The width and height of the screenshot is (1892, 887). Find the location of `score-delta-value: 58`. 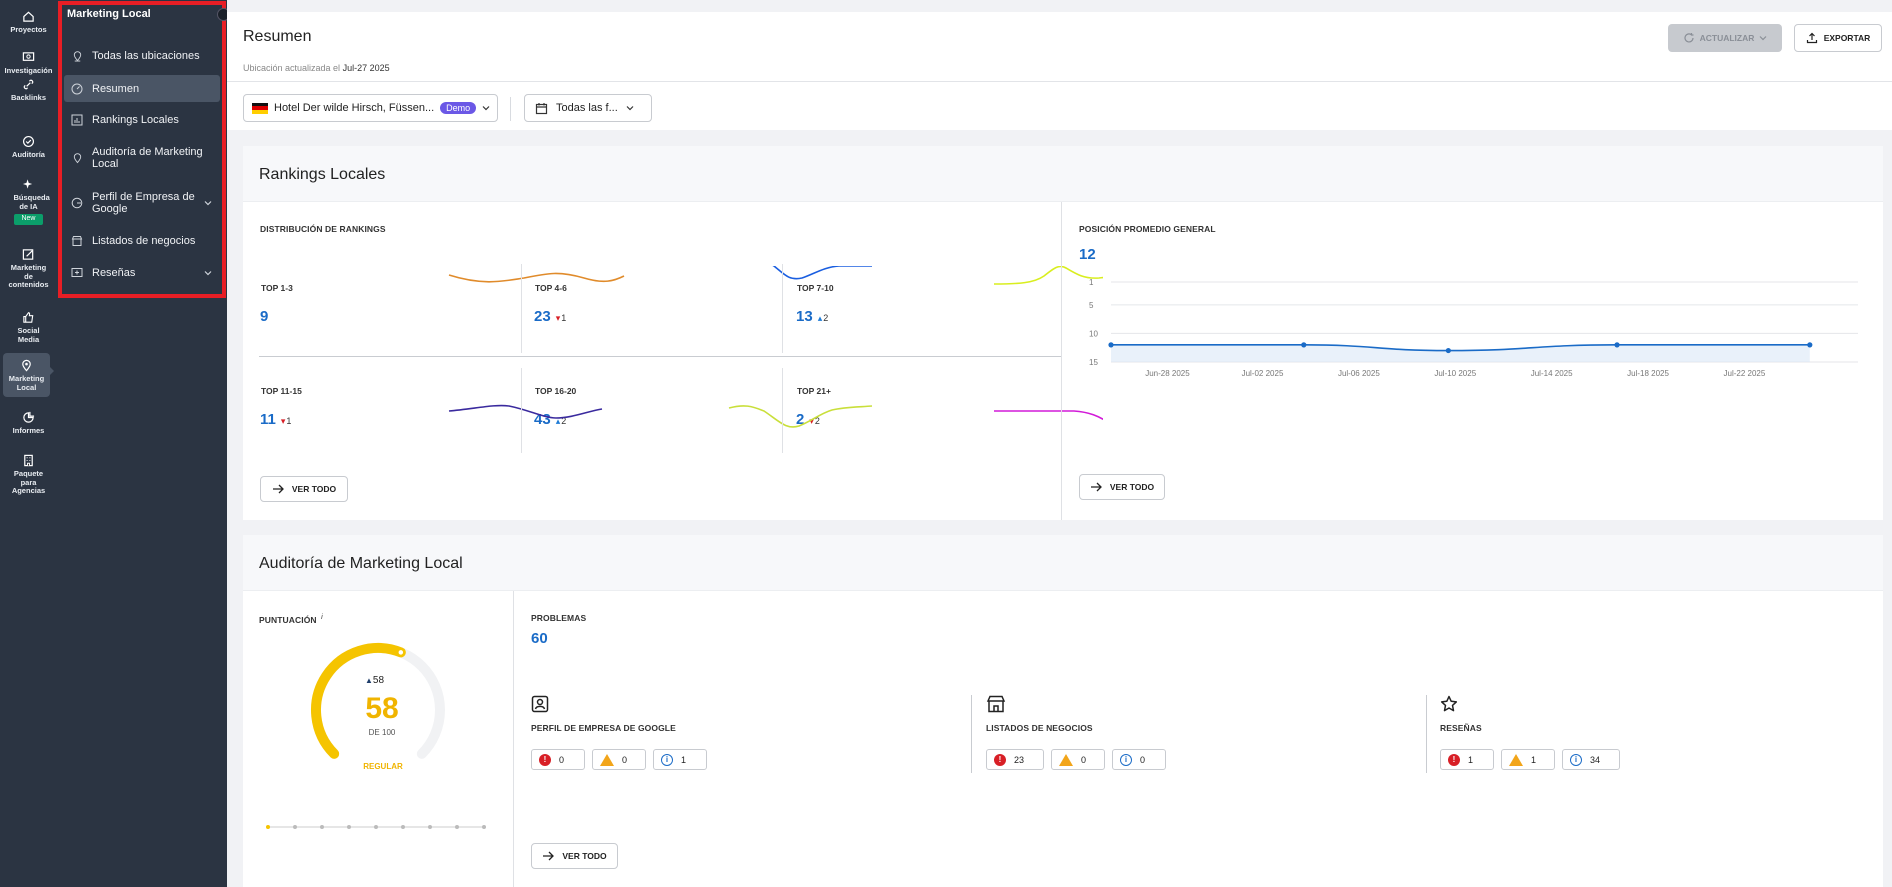

score-delta-value: 58 is located at coordinates (378, 680).